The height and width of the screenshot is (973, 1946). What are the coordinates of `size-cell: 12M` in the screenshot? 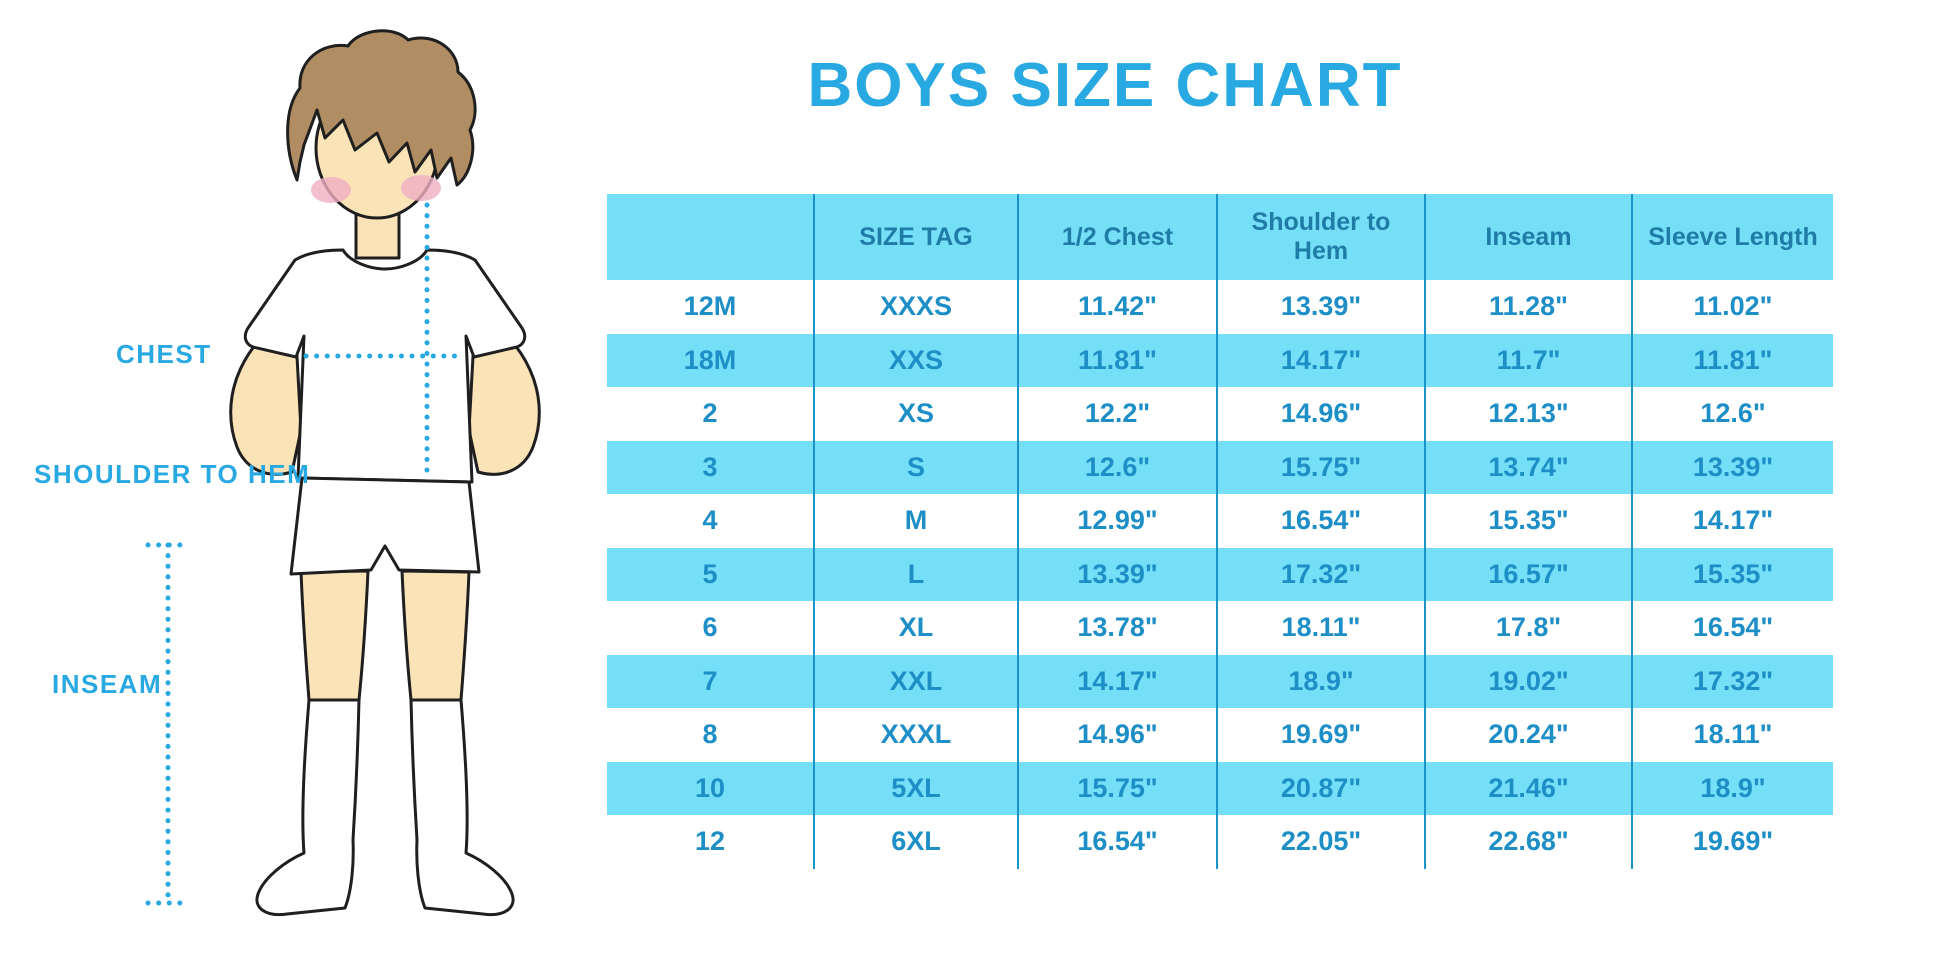 It's located at (710, 306).